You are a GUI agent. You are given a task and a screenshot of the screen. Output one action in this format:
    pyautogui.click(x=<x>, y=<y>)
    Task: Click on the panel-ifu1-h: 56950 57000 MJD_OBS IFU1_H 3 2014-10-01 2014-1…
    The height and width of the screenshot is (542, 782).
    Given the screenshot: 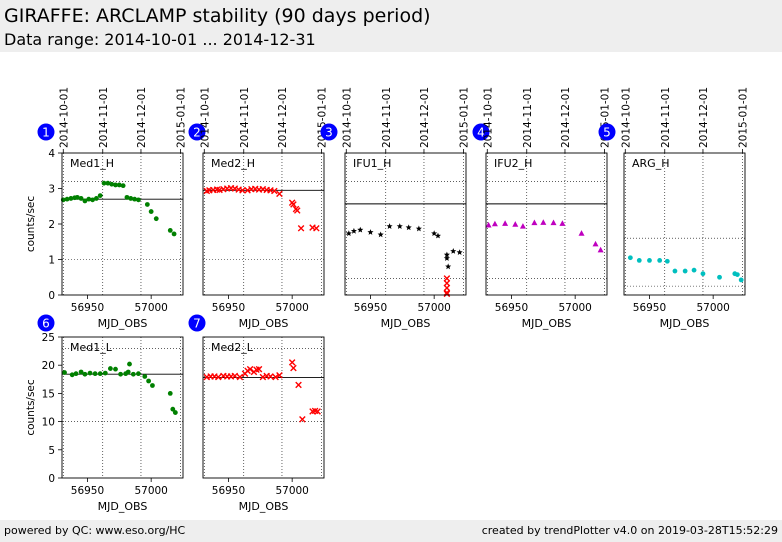 What is the action you would take?
    pyautogui.click(x=395, y=208)
    